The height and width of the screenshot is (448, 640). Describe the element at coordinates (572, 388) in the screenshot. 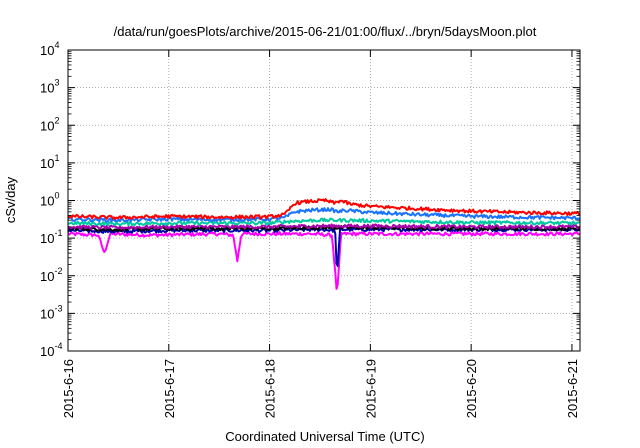

I see `x-tick-label: 2015-6-21` at that location.